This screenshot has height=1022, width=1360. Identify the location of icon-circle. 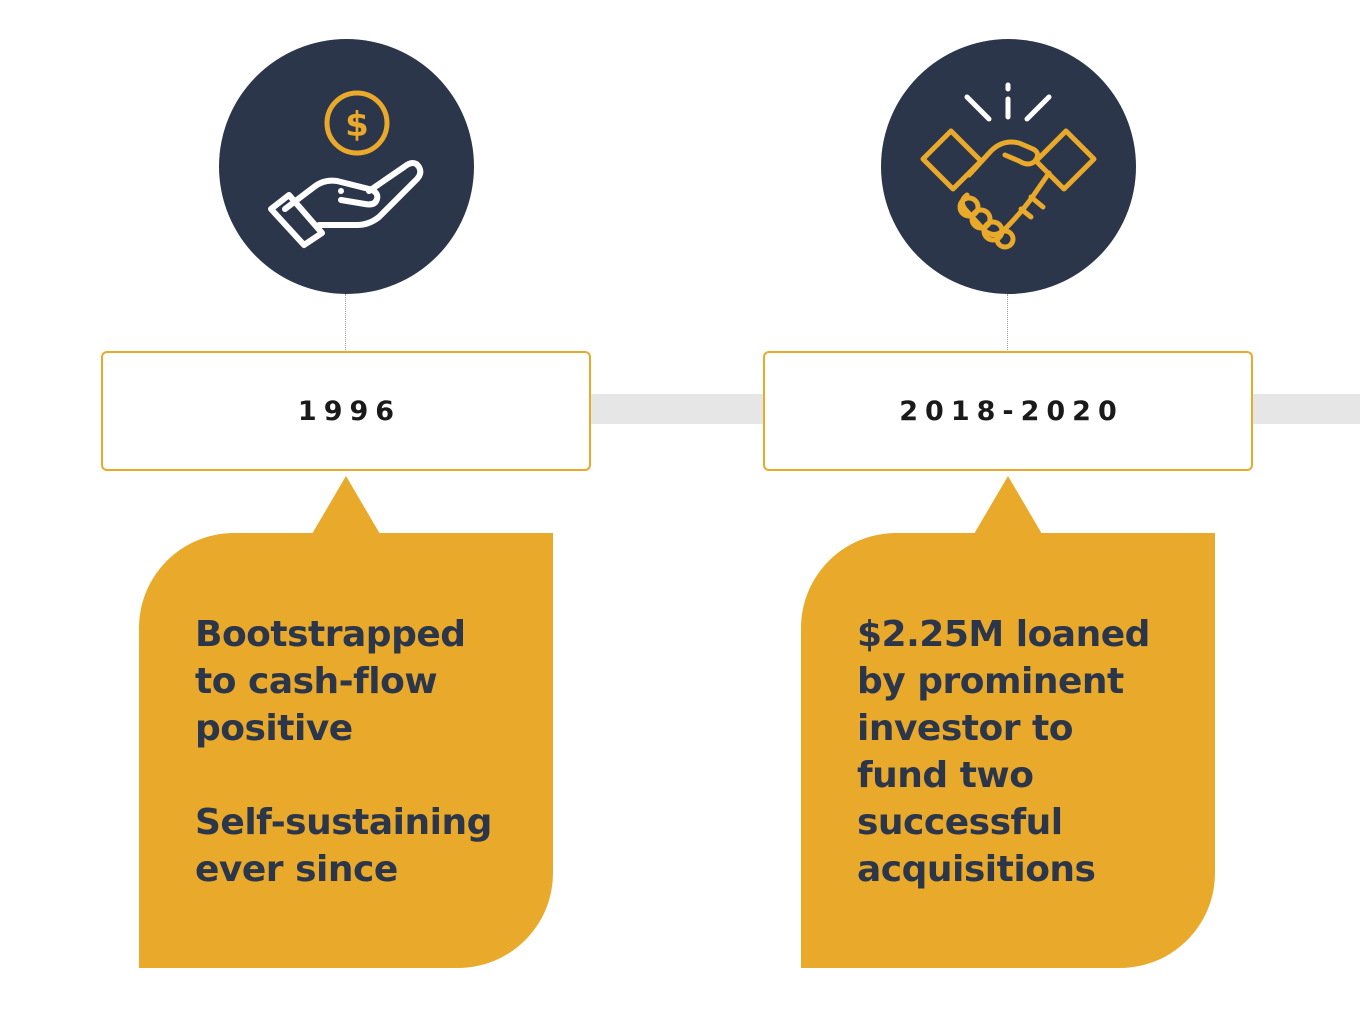
(1008, 166).